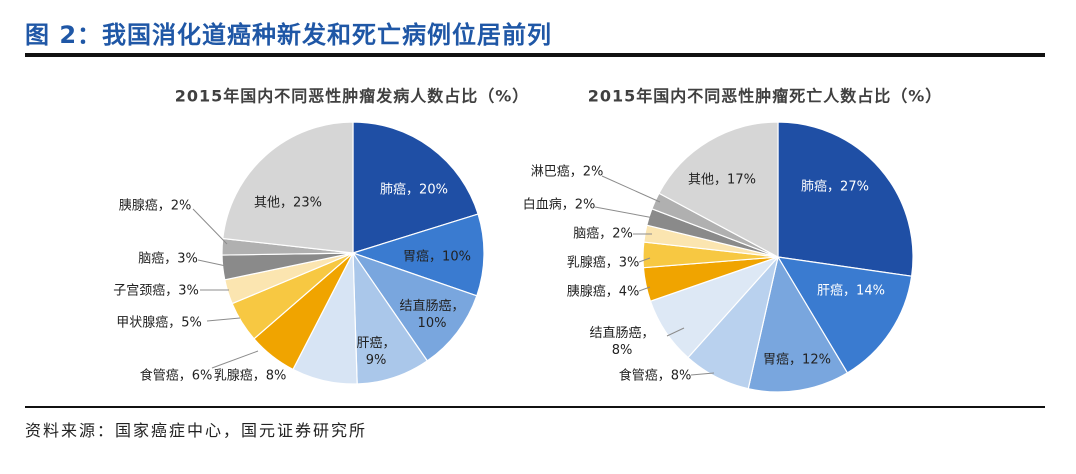 This screenshot has width=1076, height=474. I want to click on mortality-chart-title: 2015年国内不同恶性肿瘤死亡人数占比（%）, so click(765, 96).